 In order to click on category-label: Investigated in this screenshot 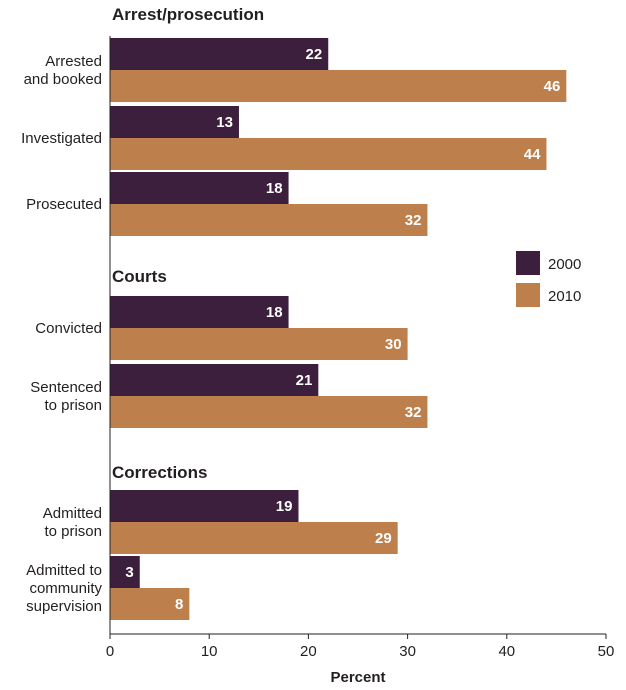, I will do `click(61, 138)`.